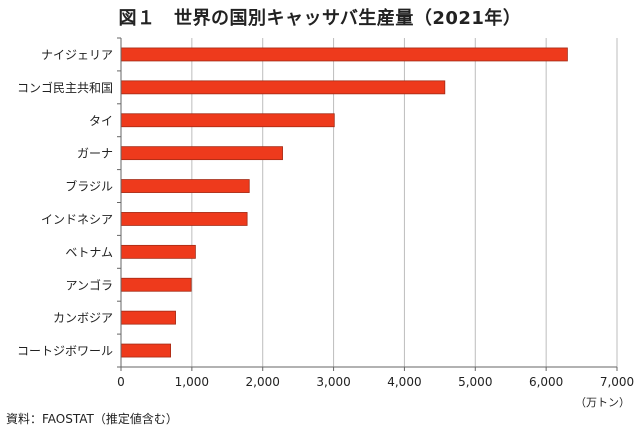 The image size is (640, 434). What do you see at coordinates (475, 382) in the screenshot?
I see `x-tick-label: 5,000` at bounding box center [475, 382].